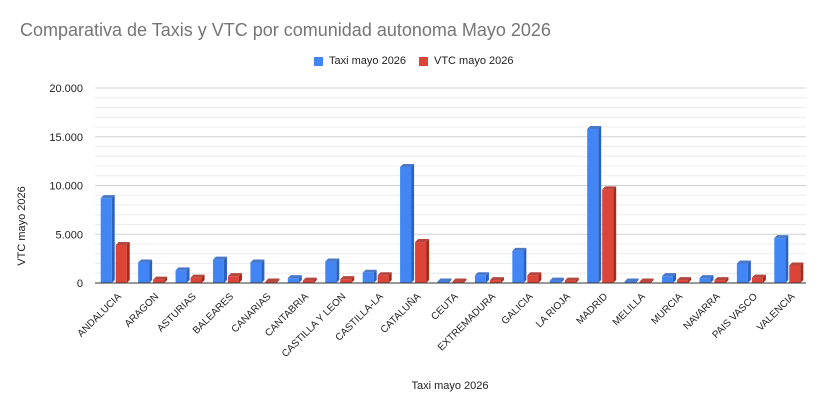  Describe the element at coordinates (776, 312) in the screenshot. I see `x-tick-label: VALENCIA` at that location.